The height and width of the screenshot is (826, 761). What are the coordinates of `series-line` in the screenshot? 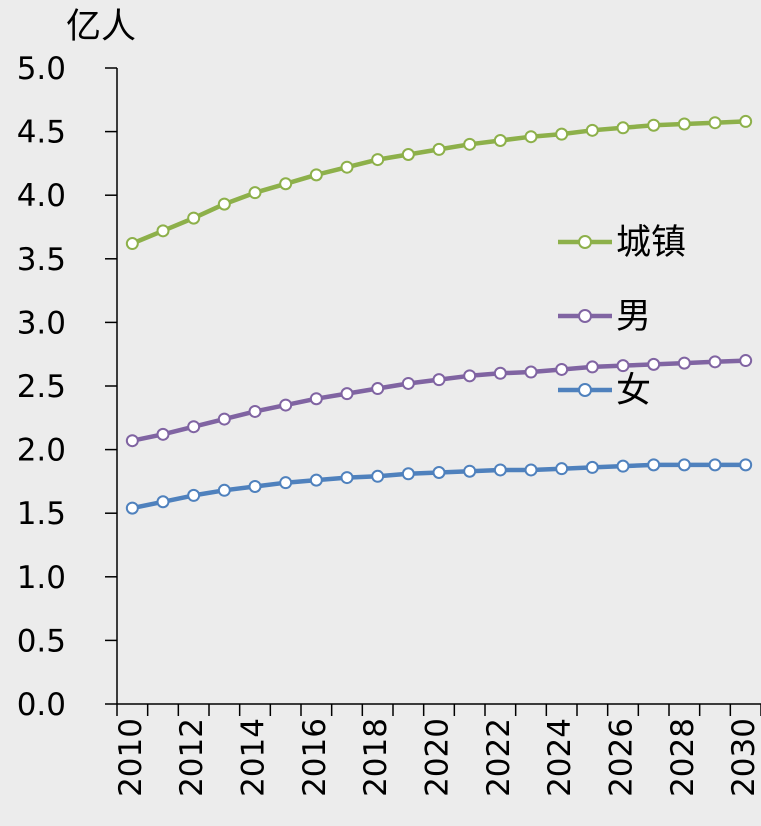 It's located at (439, 400).